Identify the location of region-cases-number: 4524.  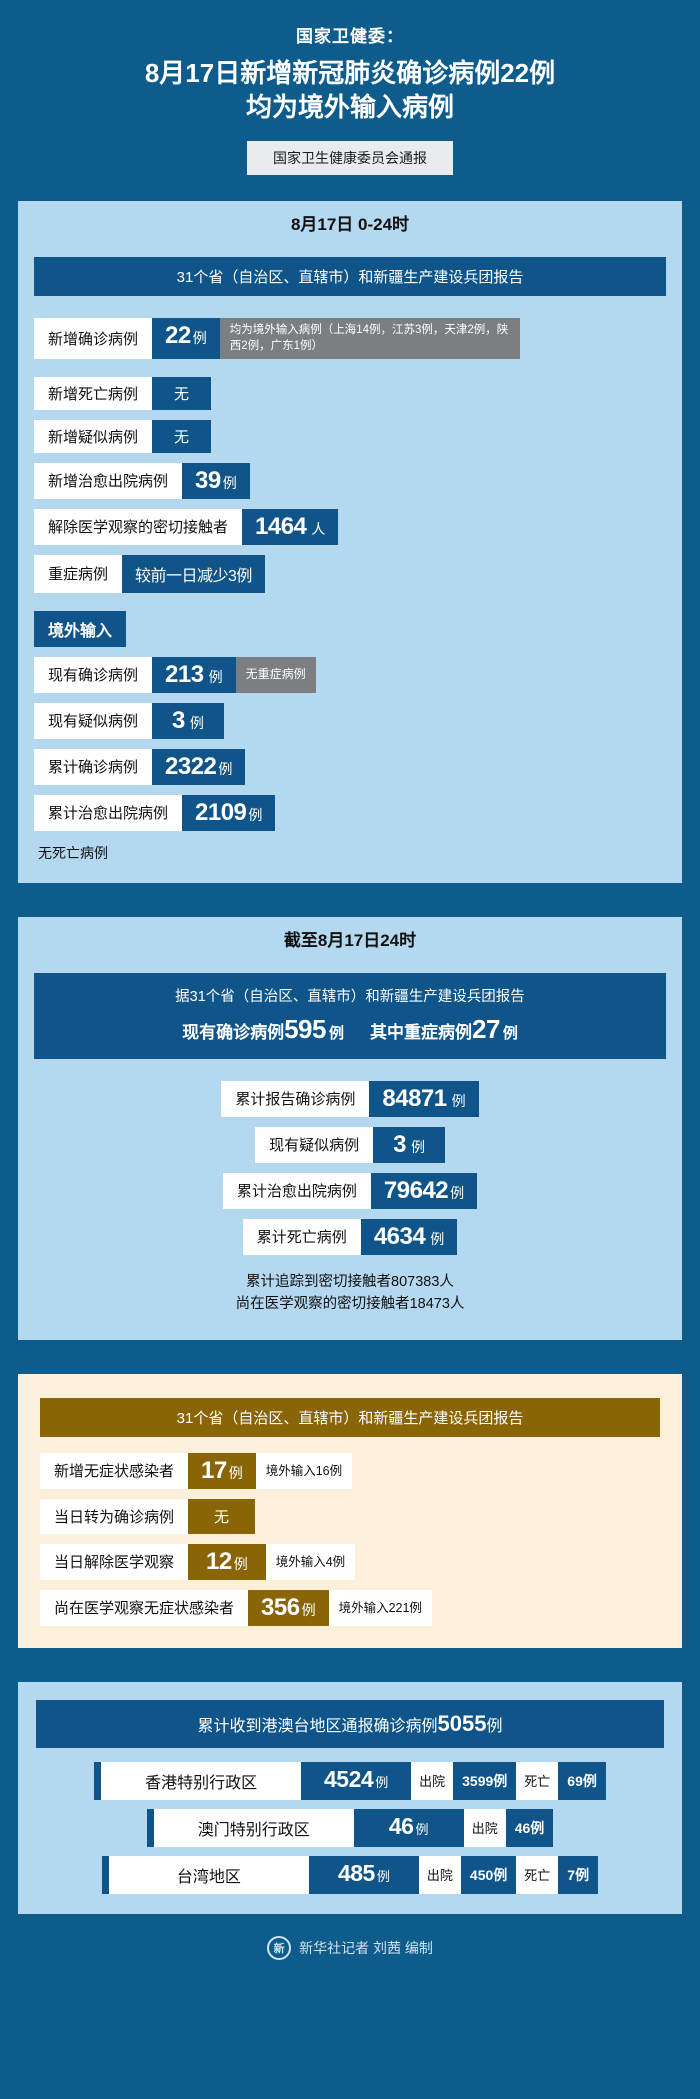
(349, 1778).